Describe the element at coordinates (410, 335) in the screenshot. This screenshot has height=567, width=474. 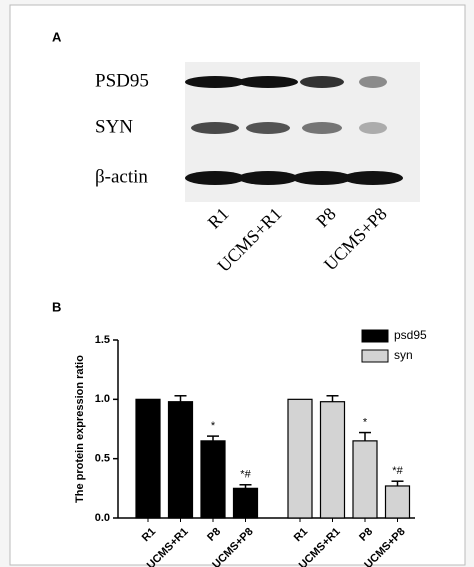
I see `legend-label: psd95` at that location.